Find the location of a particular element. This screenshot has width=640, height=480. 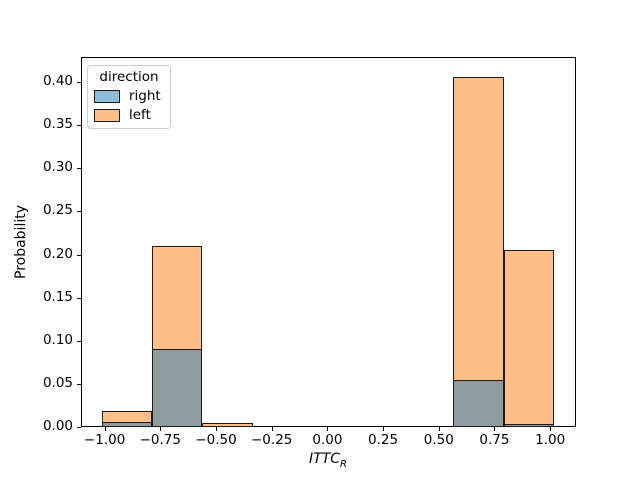

x-tick-label: −0.50 is located at coordinates (216, 440).